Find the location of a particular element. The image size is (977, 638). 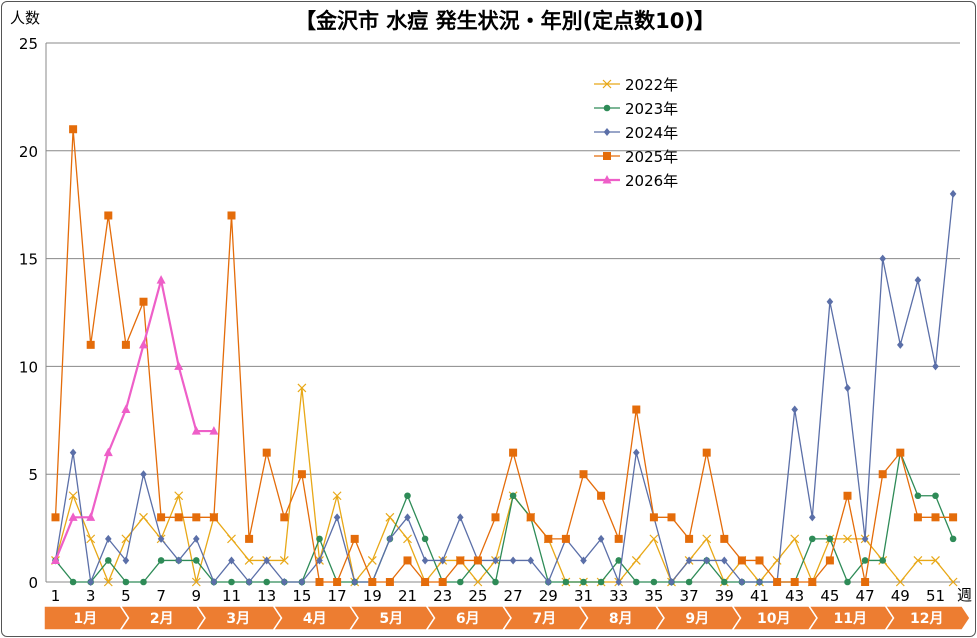

point-s3-w11 is located at coordinates (231, 560).